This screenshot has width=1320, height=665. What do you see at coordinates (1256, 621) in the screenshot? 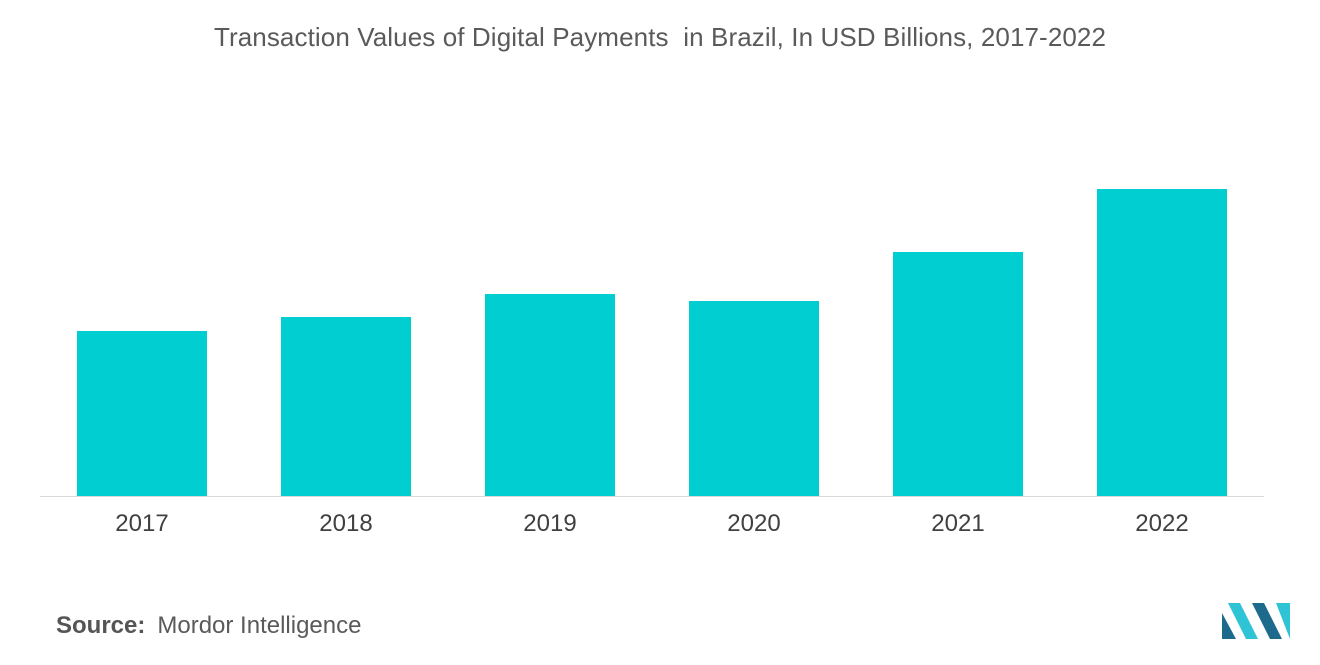
I see `mordor-intelligence-logo-icon` at bounding box center [1256, 621].